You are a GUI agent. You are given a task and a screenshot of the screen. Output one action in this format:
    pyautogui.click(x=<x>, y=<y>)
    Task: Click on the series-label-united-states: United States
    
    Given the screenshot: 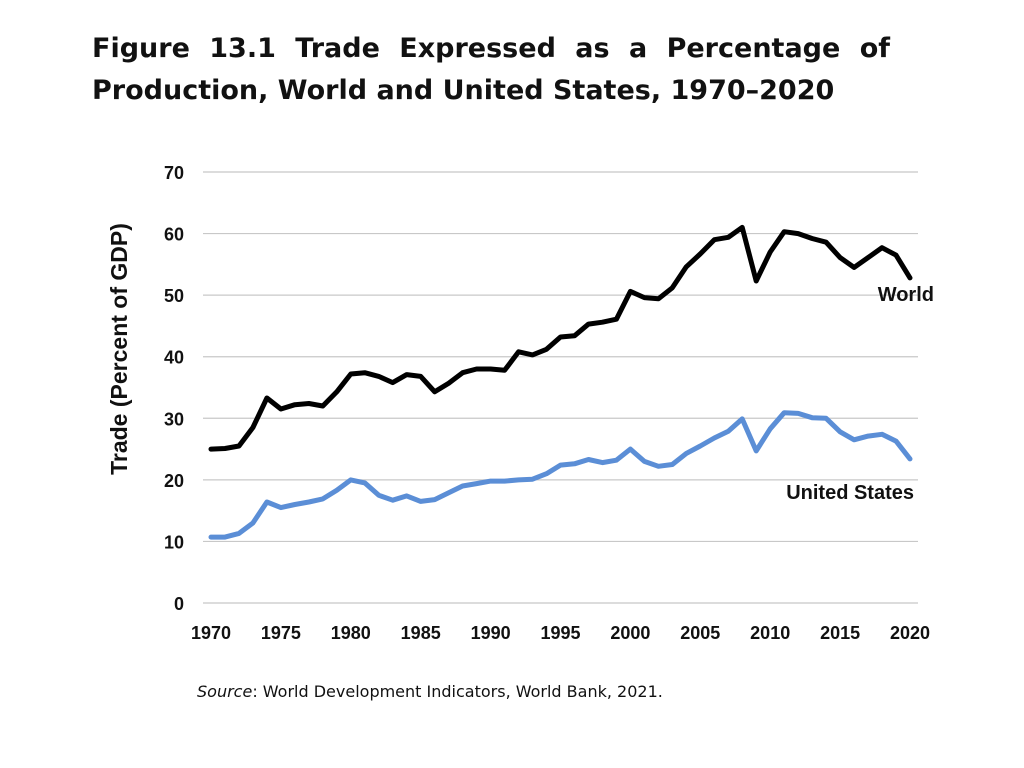 What is the action you would take?
    pyautogui.click(x=850, y=493)
    